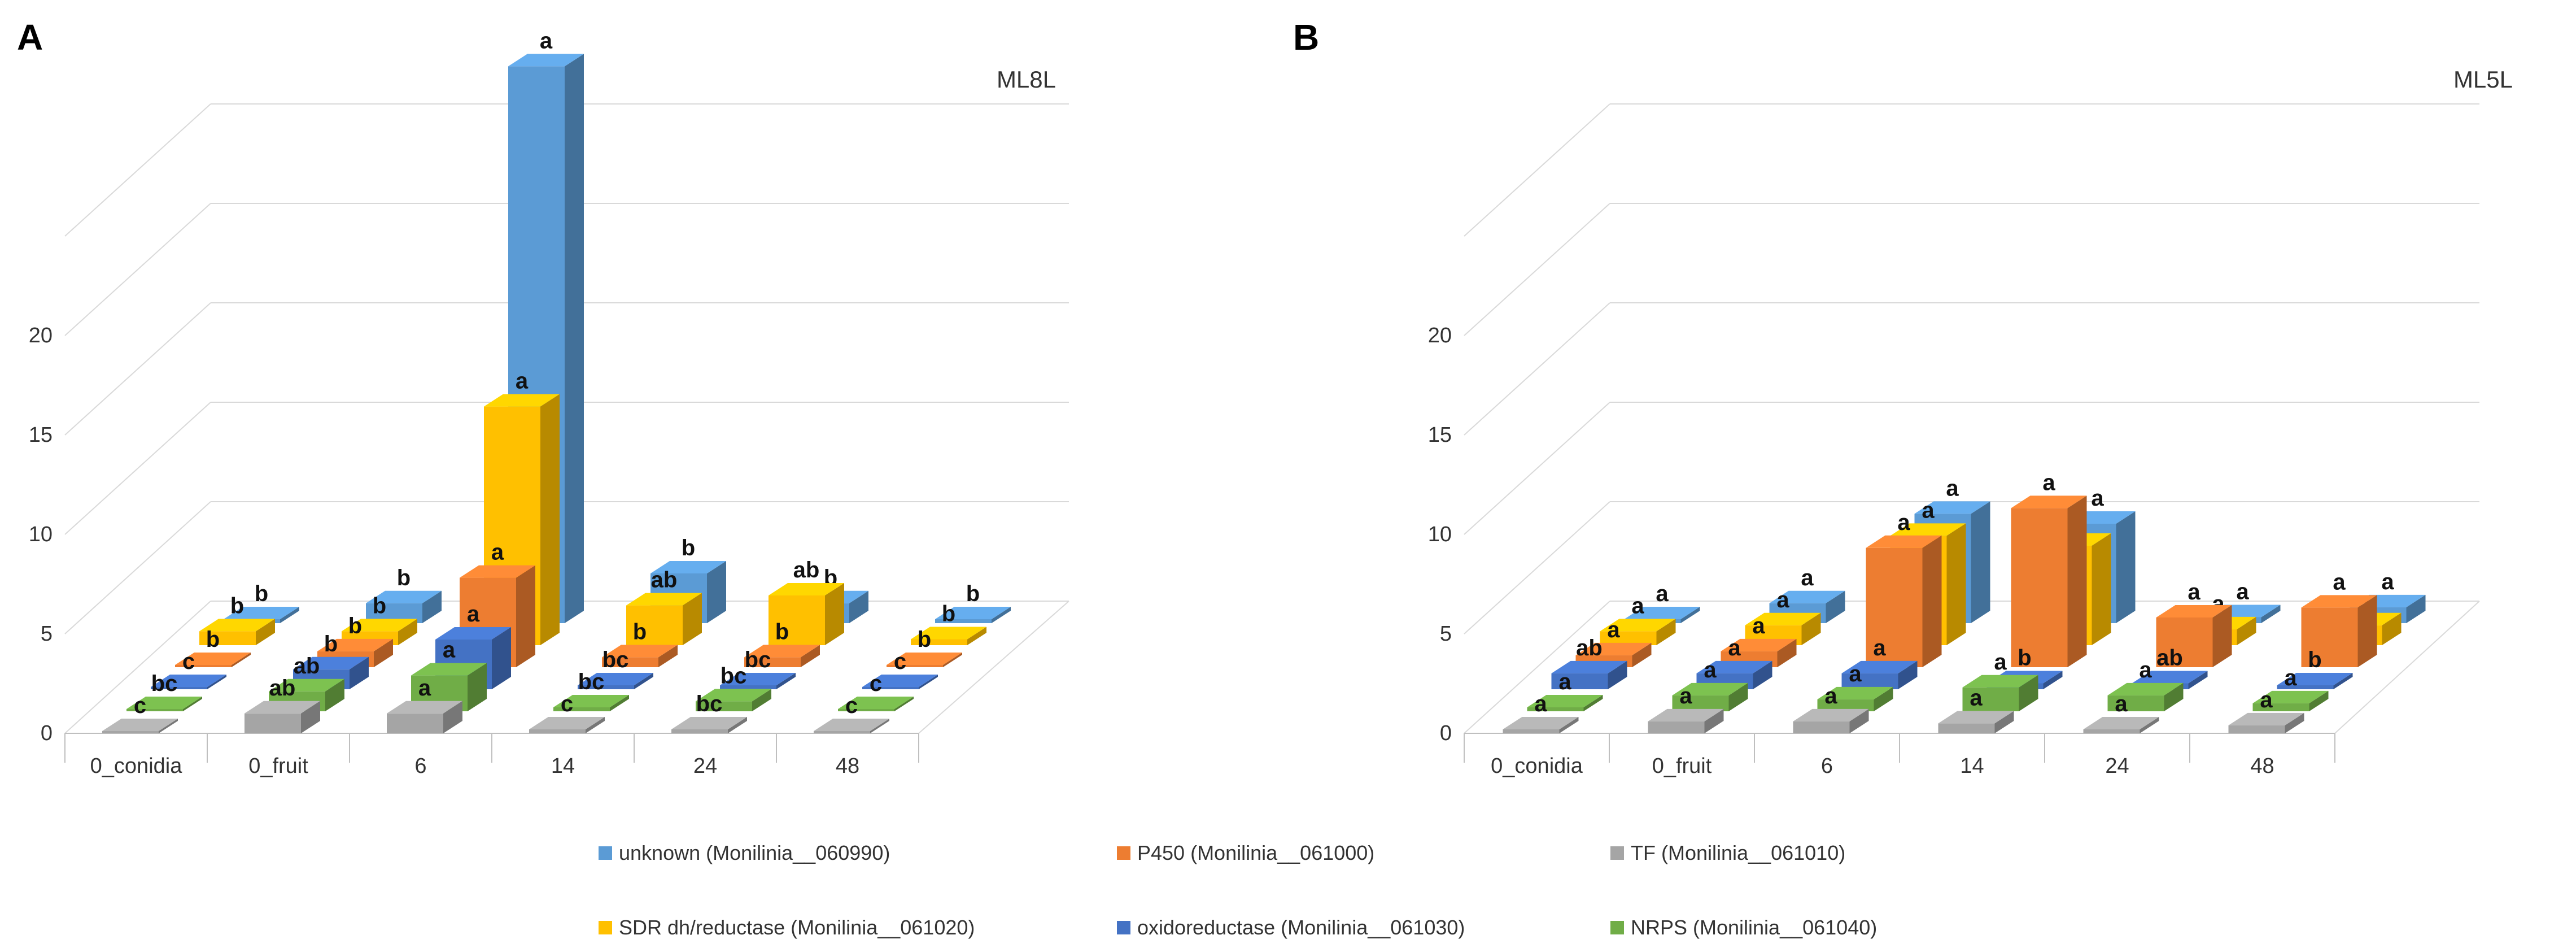 The height and width of the screenshot is (948, 2576). What do you see at coordinates (47, 634) in the screenshot?
I see `y-tick-label: 5` at bounding box center [47, 634].